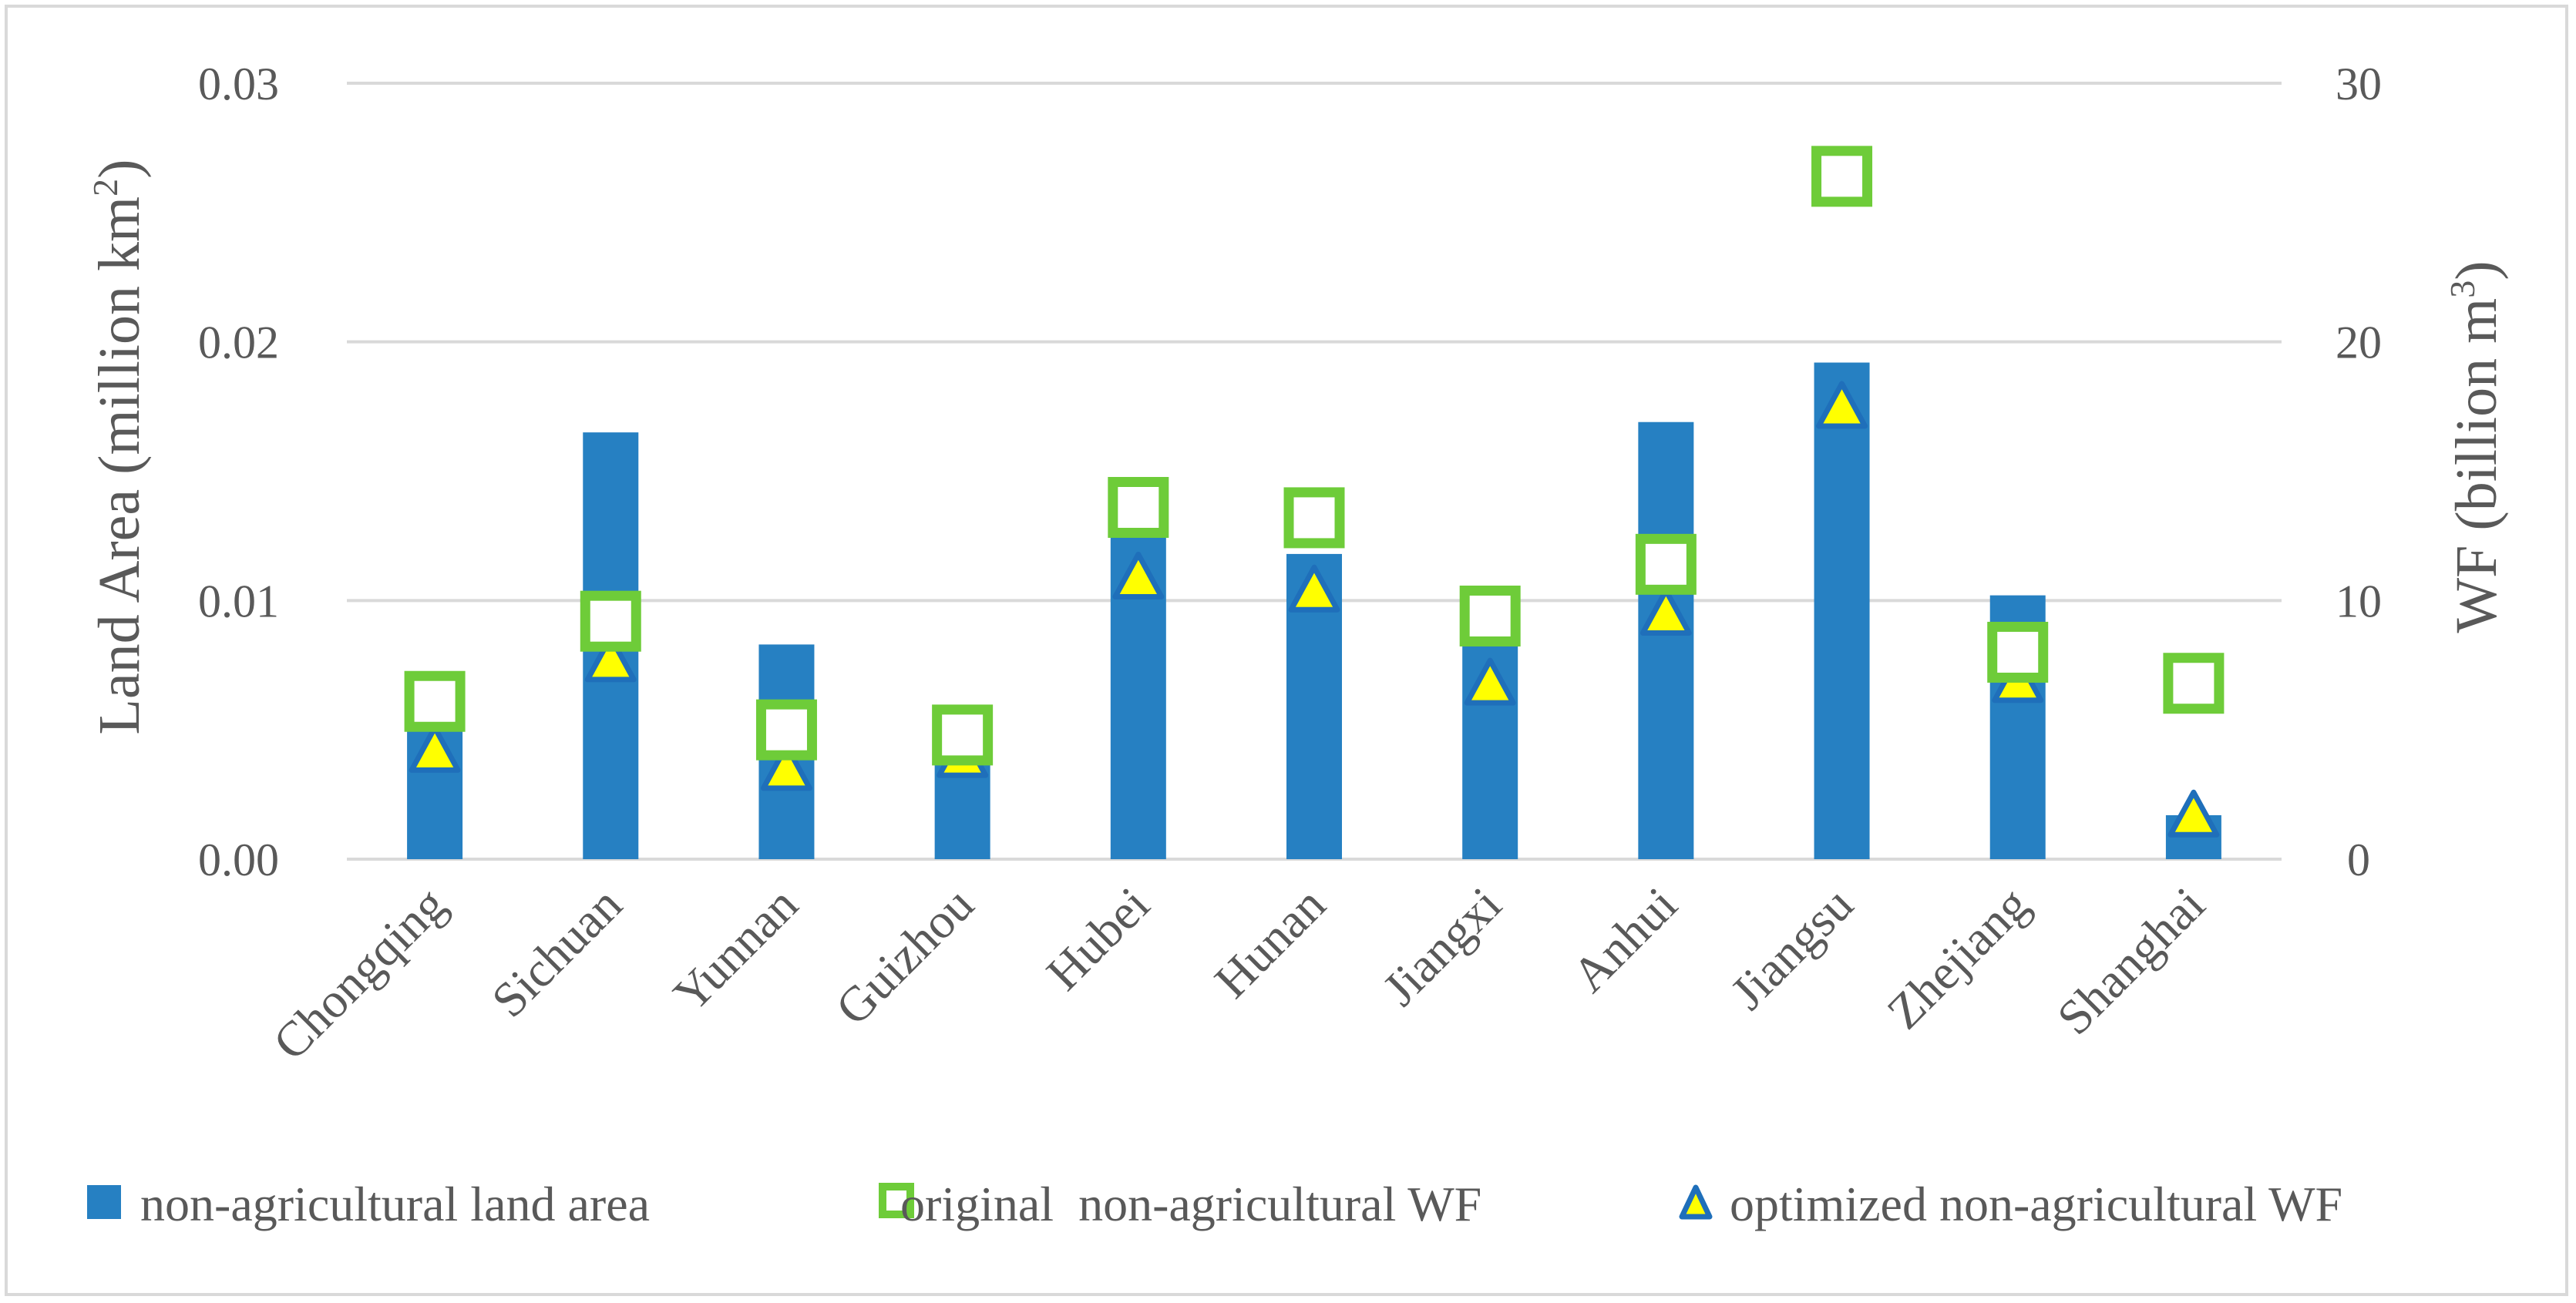 This screenshot has width=2576, height=1303. I want to click on bar-jiangsu, so click(1842, 610).